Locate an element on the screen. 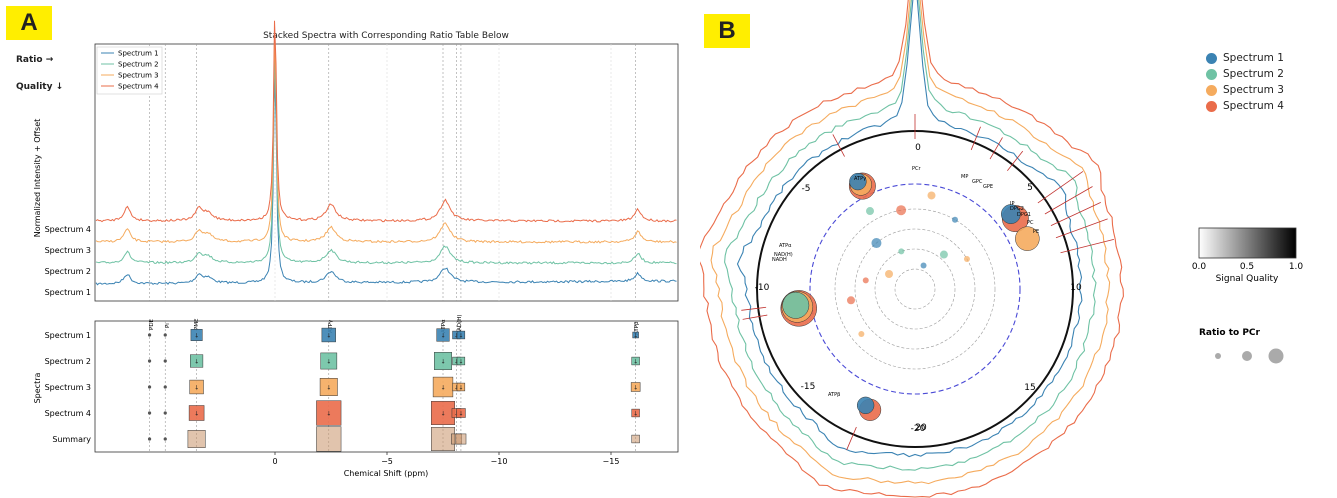  ratio-marker-r4-c2 is located at coordinates (196, 439).